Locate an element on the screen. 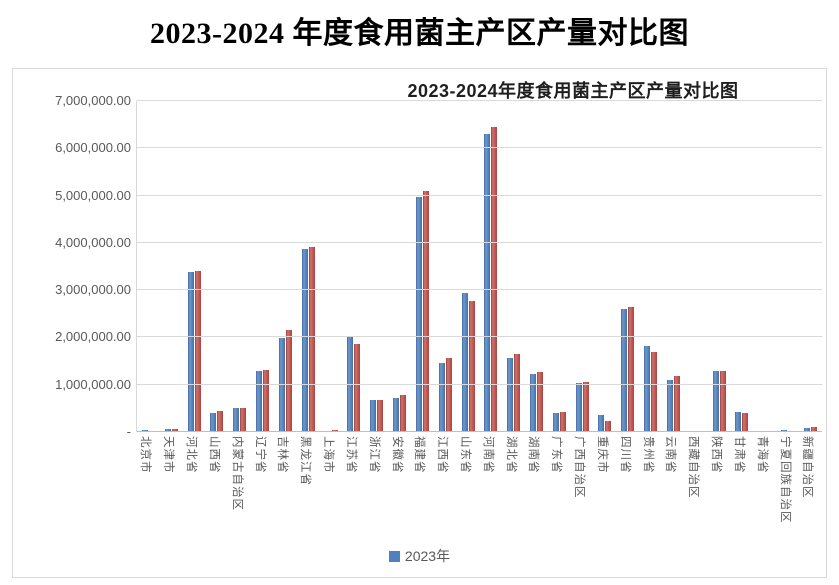  bar-2023年-河北省 is located at coordinates (190, 352).